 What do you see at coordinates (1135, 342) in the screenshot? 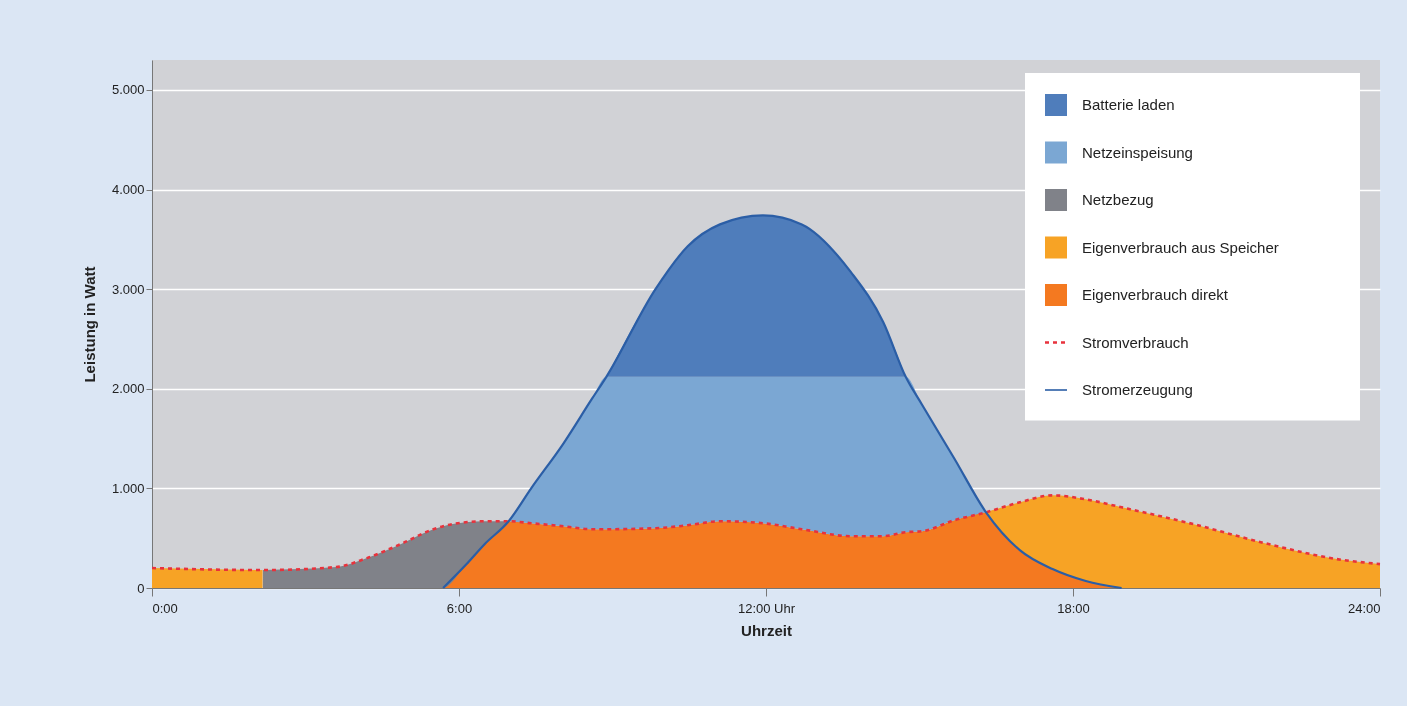
I see `legend-label: Stromverbrauch` at bounding box center [1135, 342].